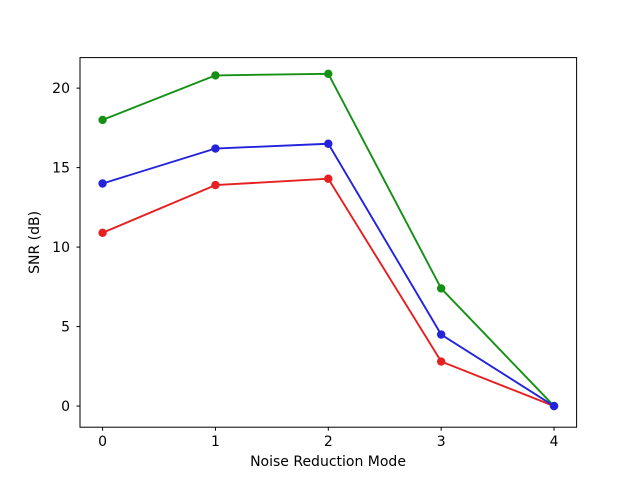 This screenshot has width=639, height=480. Describe the element at coordinates (35, 242) in the screenshot. I see `y-axis-label: SNR (dB)` at that location.